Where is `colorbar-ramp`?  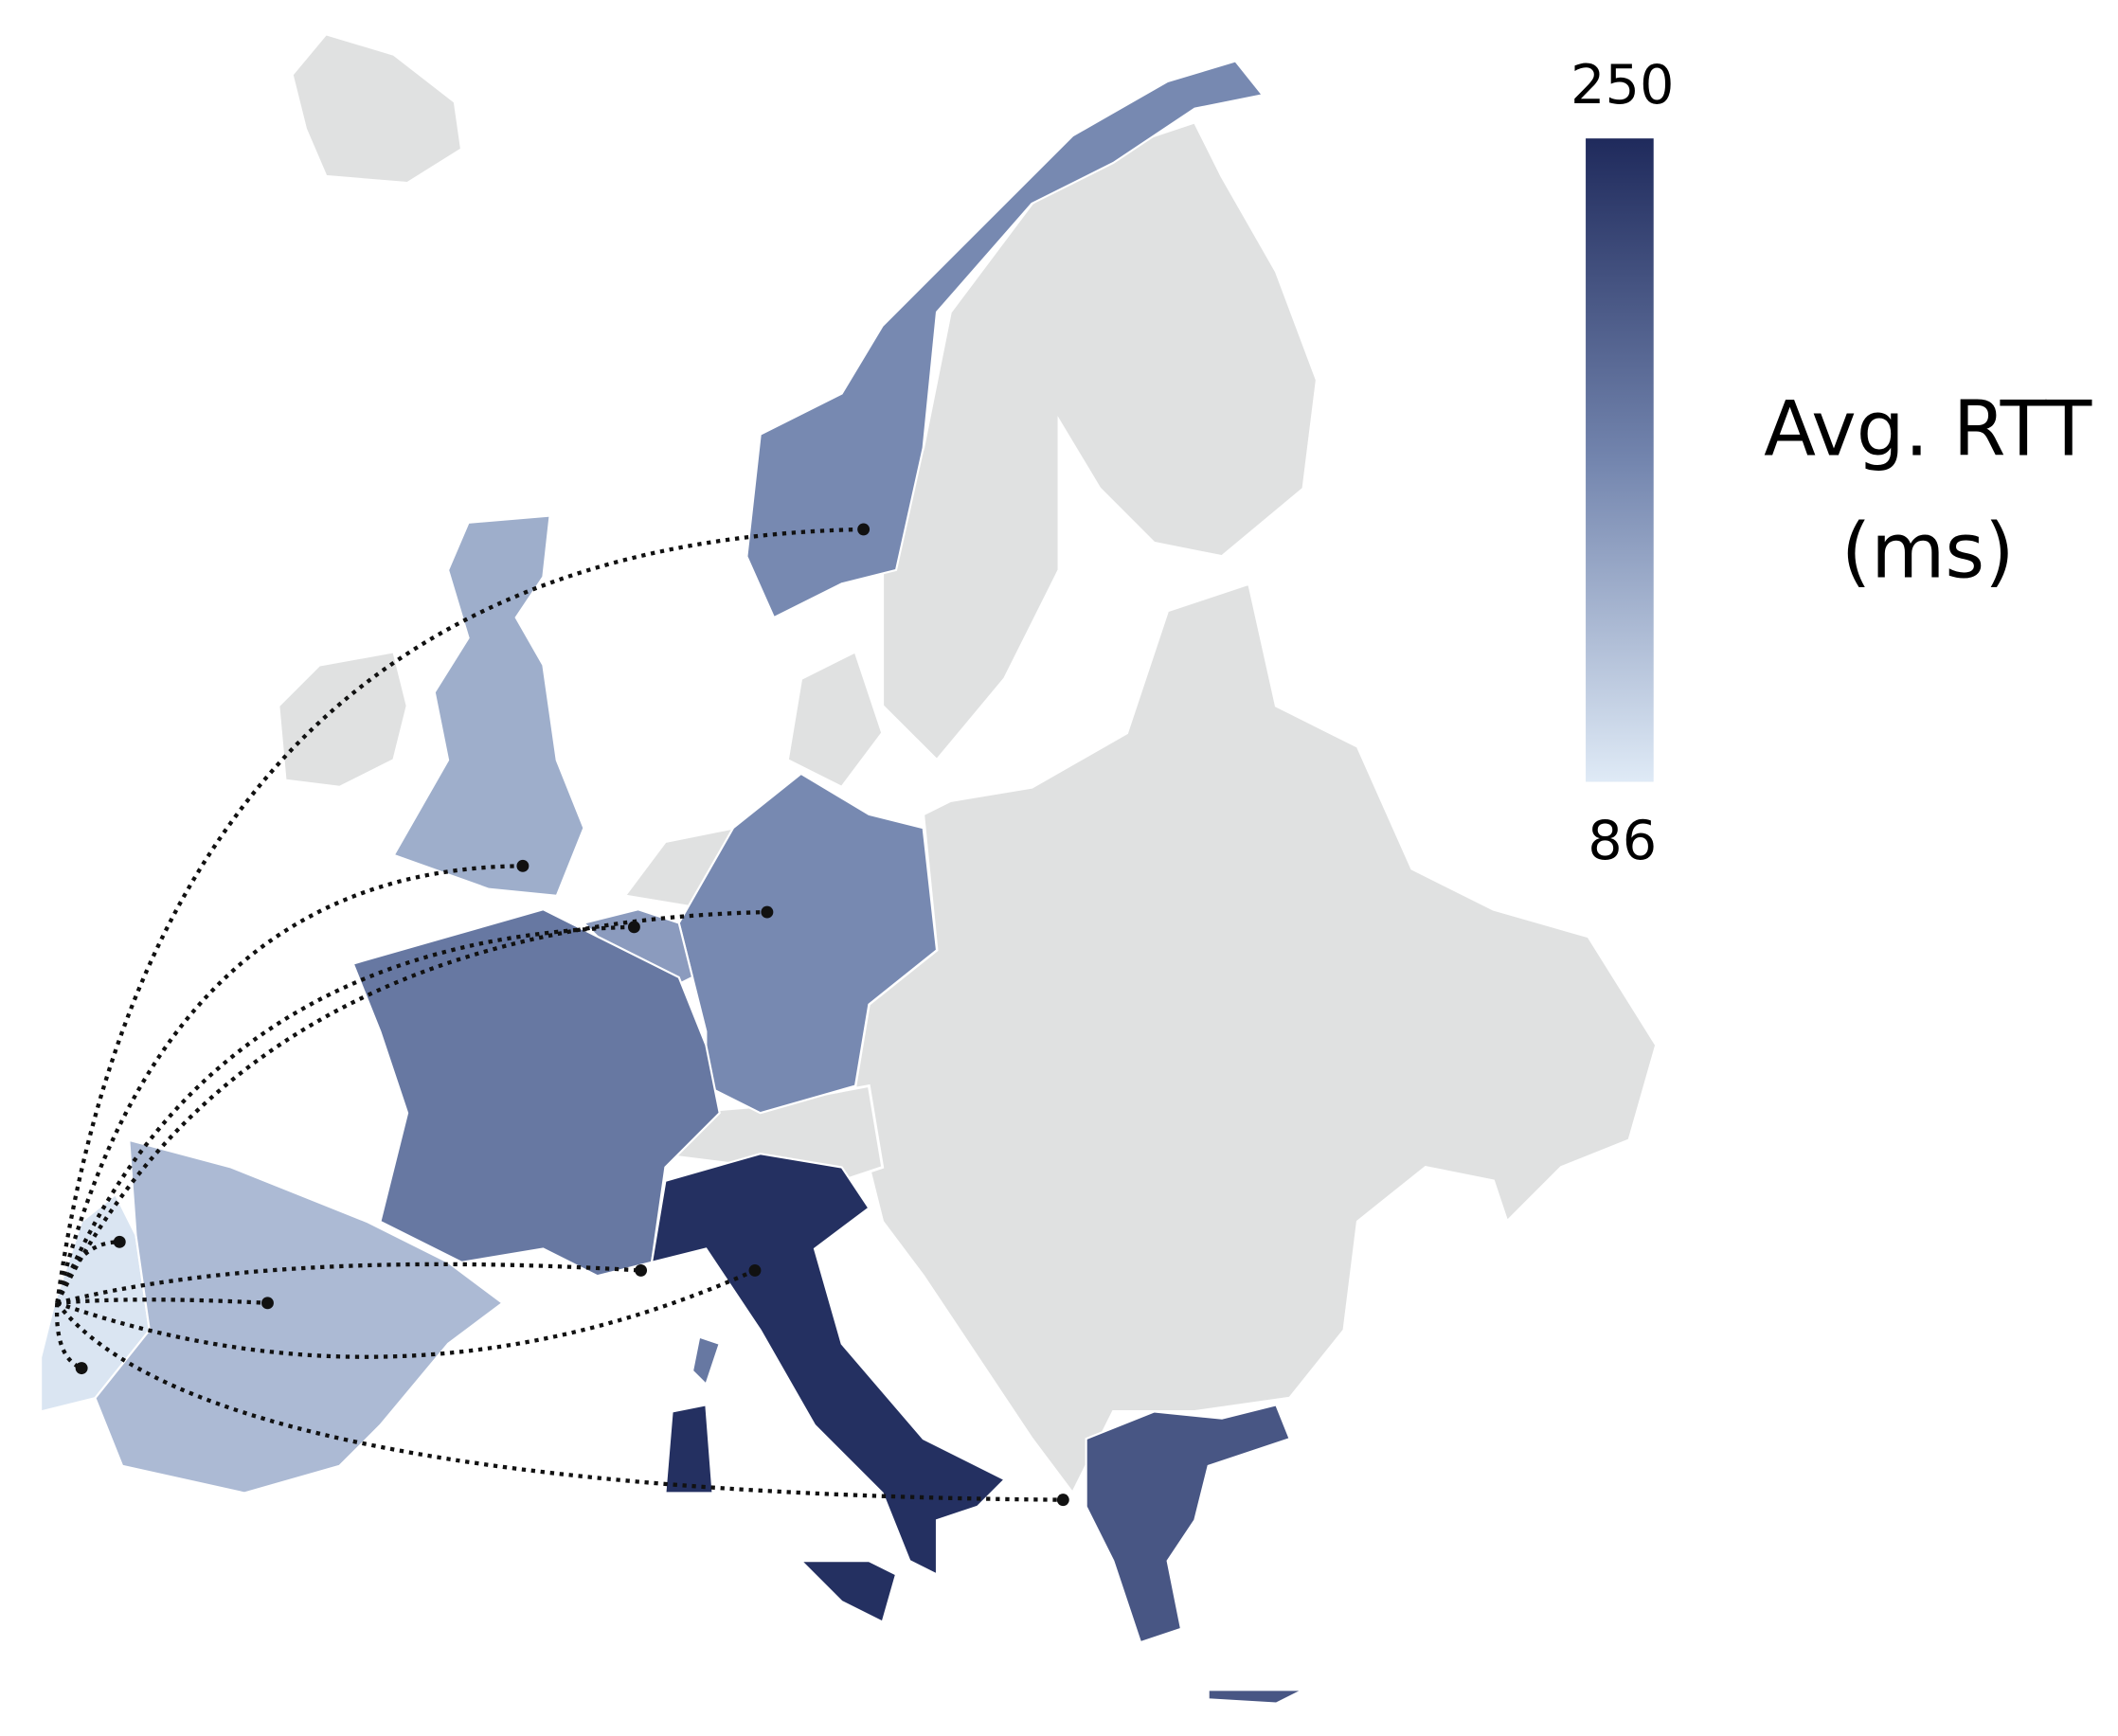
colorbar-ramp is located at coordinates (1620, 460).